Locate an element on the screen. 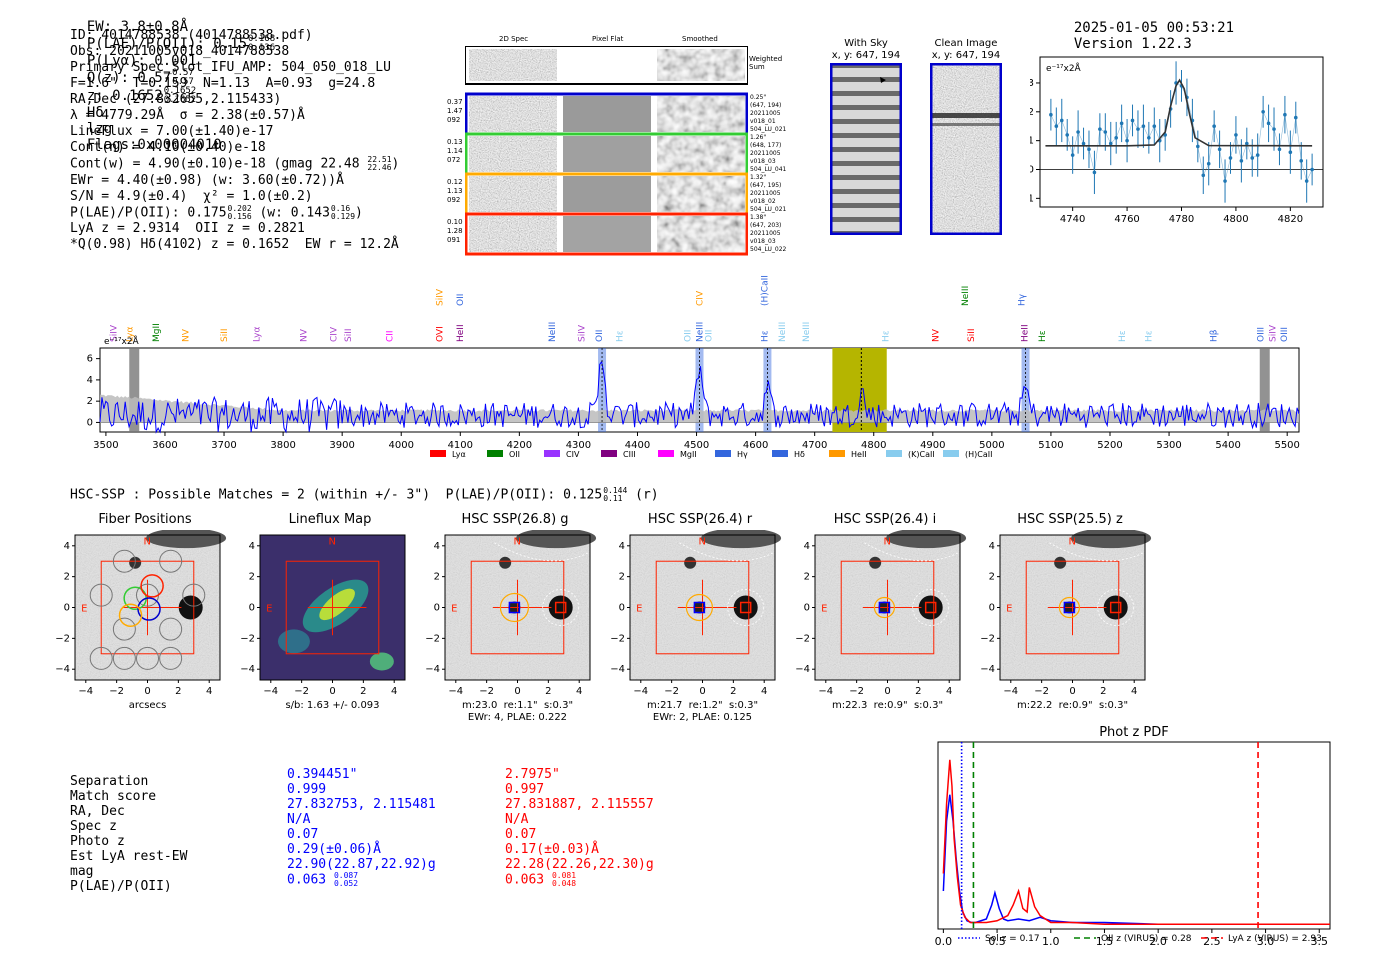 Image resolution: width=1400 pixels, height=953 pixels. panel-caption-1: s/b: 1.63 +/- 0.093 is located at coordinates (332, 705).